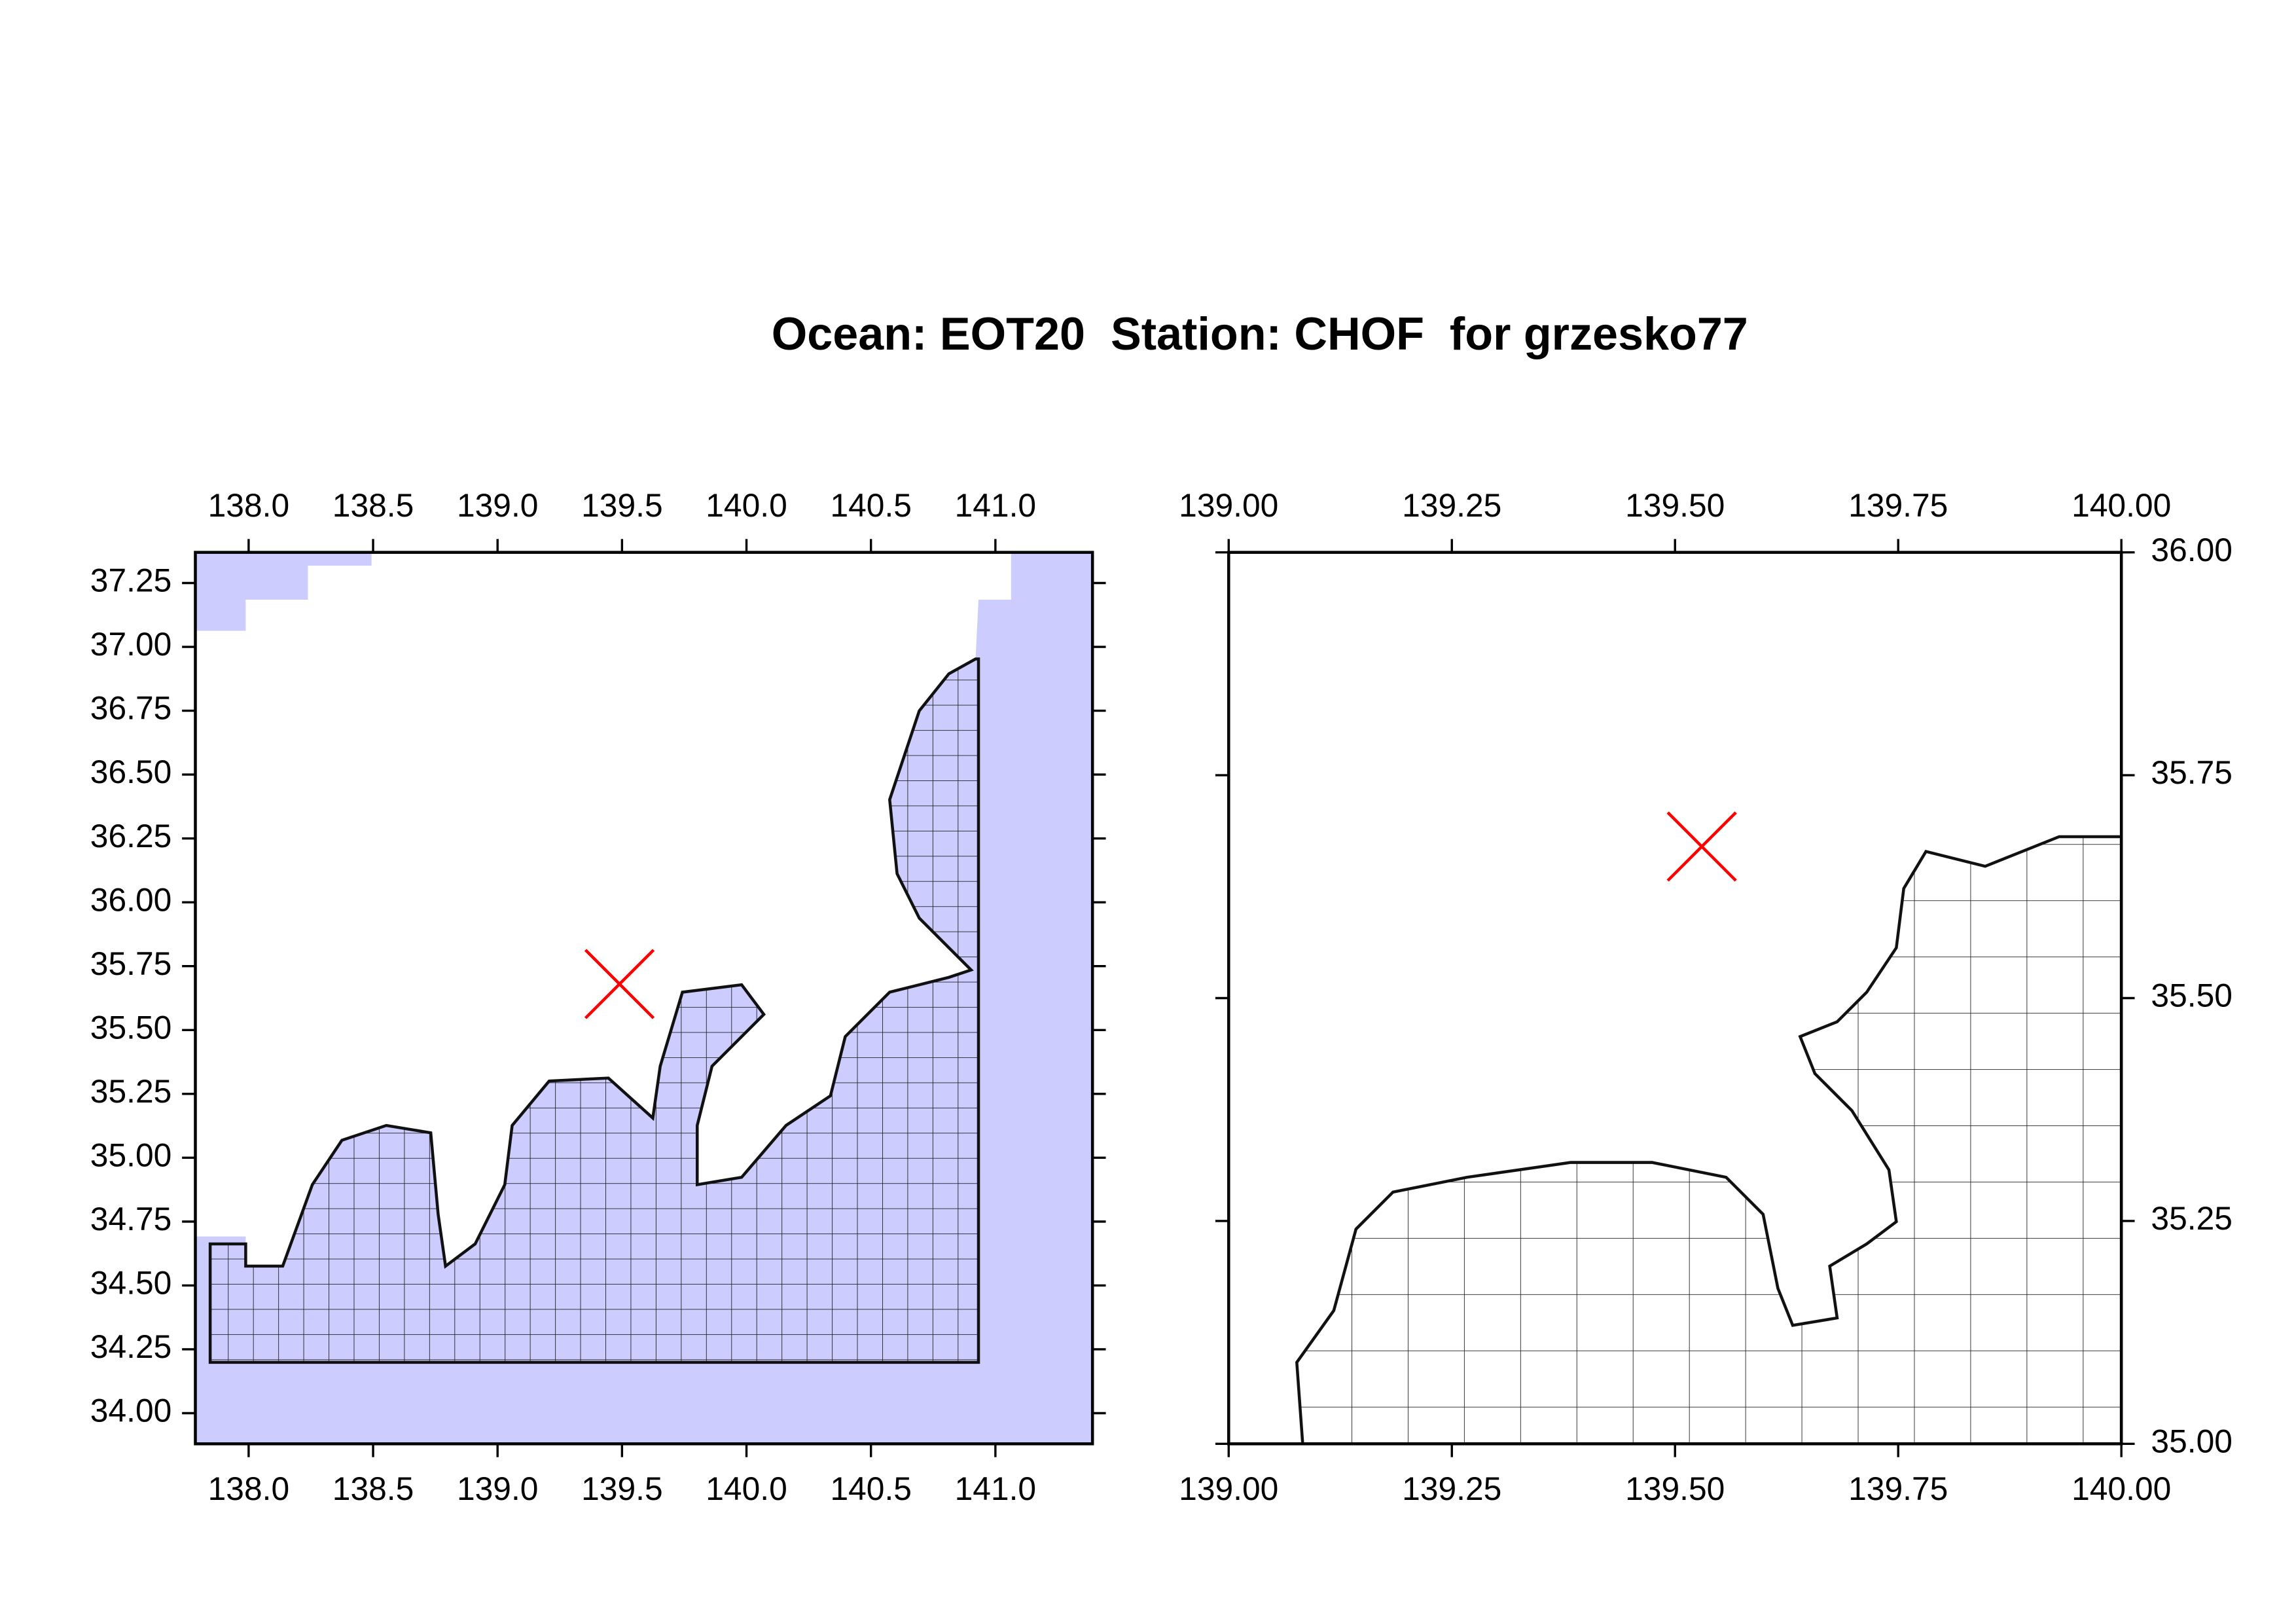  Describe the element at coordinates (131, 1346) in the screenshot. I see `y-tick-label: 34.25` at that location.